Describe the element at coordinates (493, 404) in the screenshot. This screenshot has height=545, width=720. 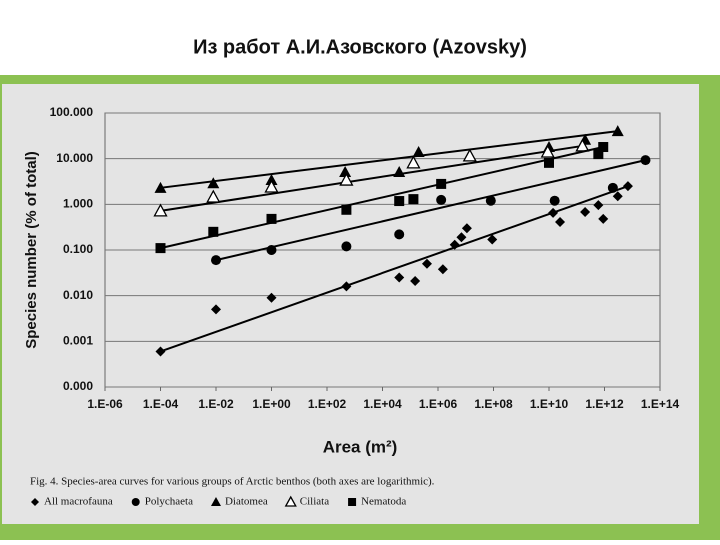
I see `x-tick-label: 1.E+08` at that location.